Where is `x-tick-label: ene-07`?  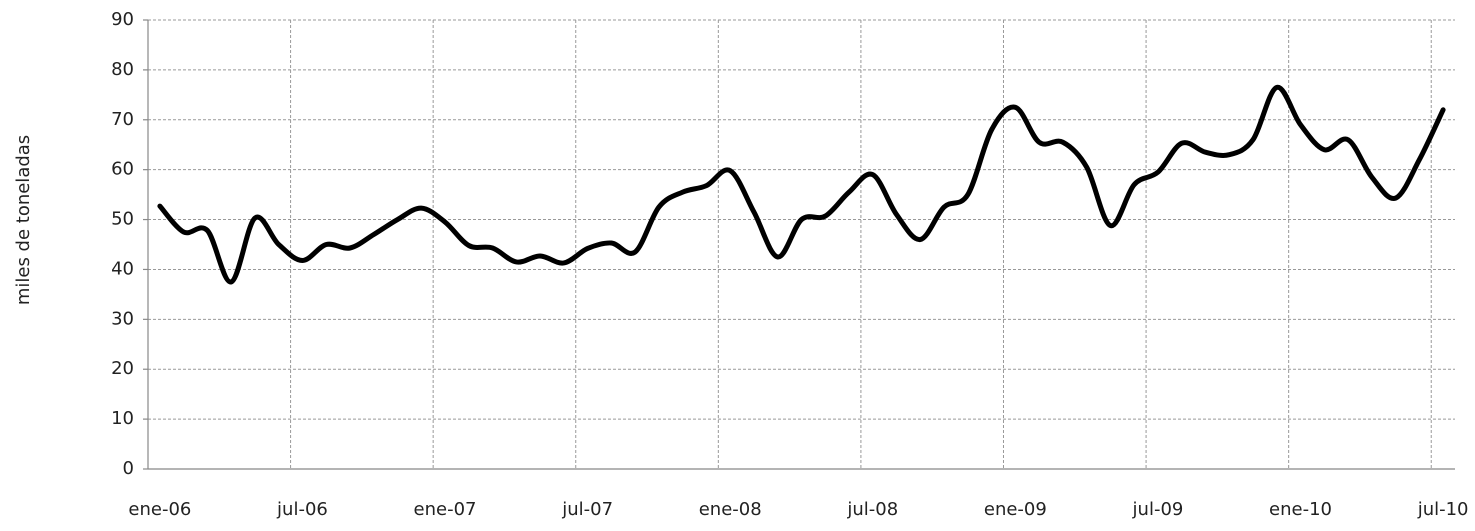
x-tick-label: ene-07 is located at coordinates (445, 509).